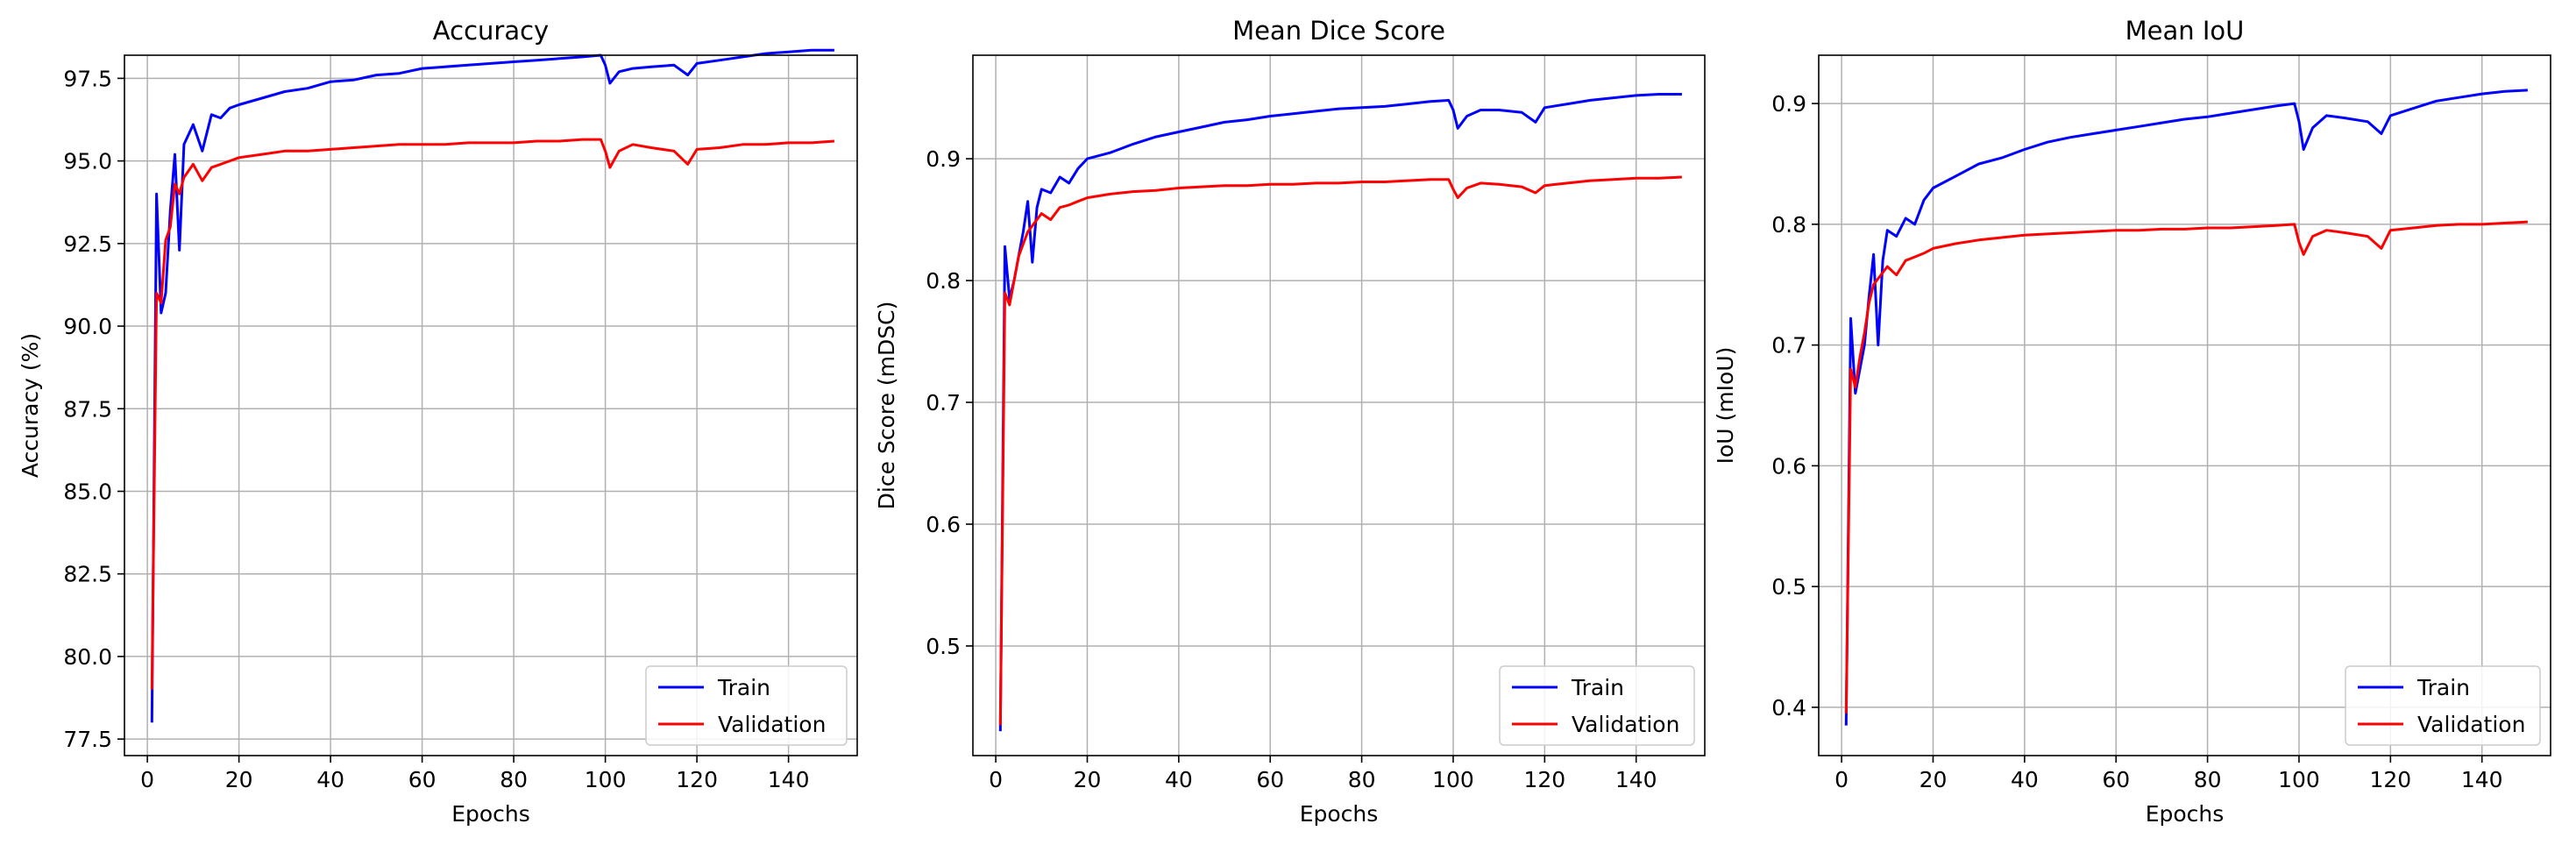 This screenshot has width=2576, height=845. What do you see at coordinates (2185, 31) in the screenshot?
I see `chart-title: Mean IoU` at bounding box center [2185, 31].